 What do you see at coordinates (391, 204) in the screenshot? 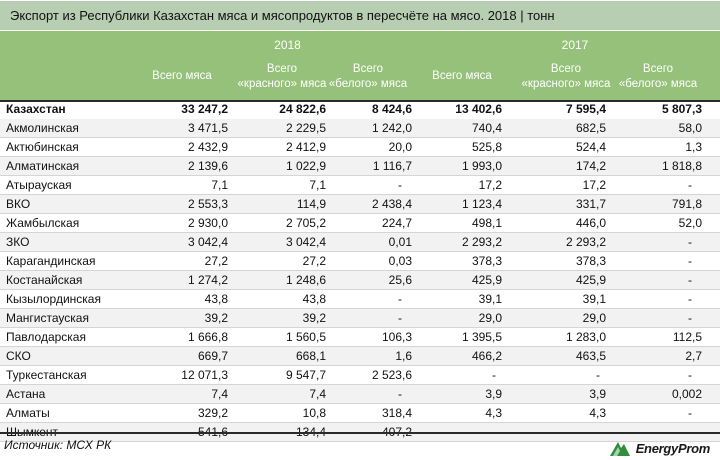
I see `table-cell: 2 438,4` at bounding box center [391, 204].